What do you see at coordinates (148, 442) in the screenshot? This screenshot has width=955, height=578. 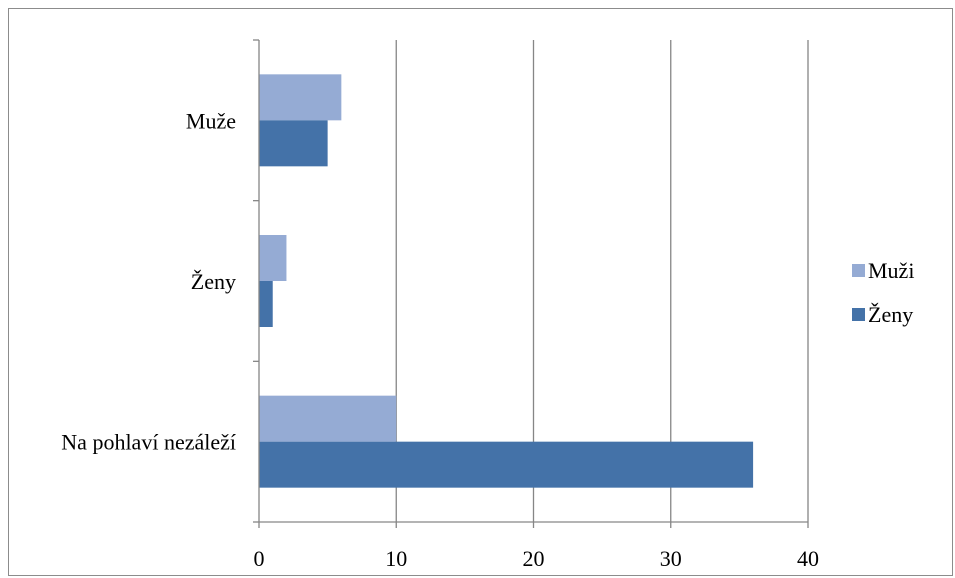 I see `category-label: Na pohlaví nezáleží` at bounding box center [148, 442].